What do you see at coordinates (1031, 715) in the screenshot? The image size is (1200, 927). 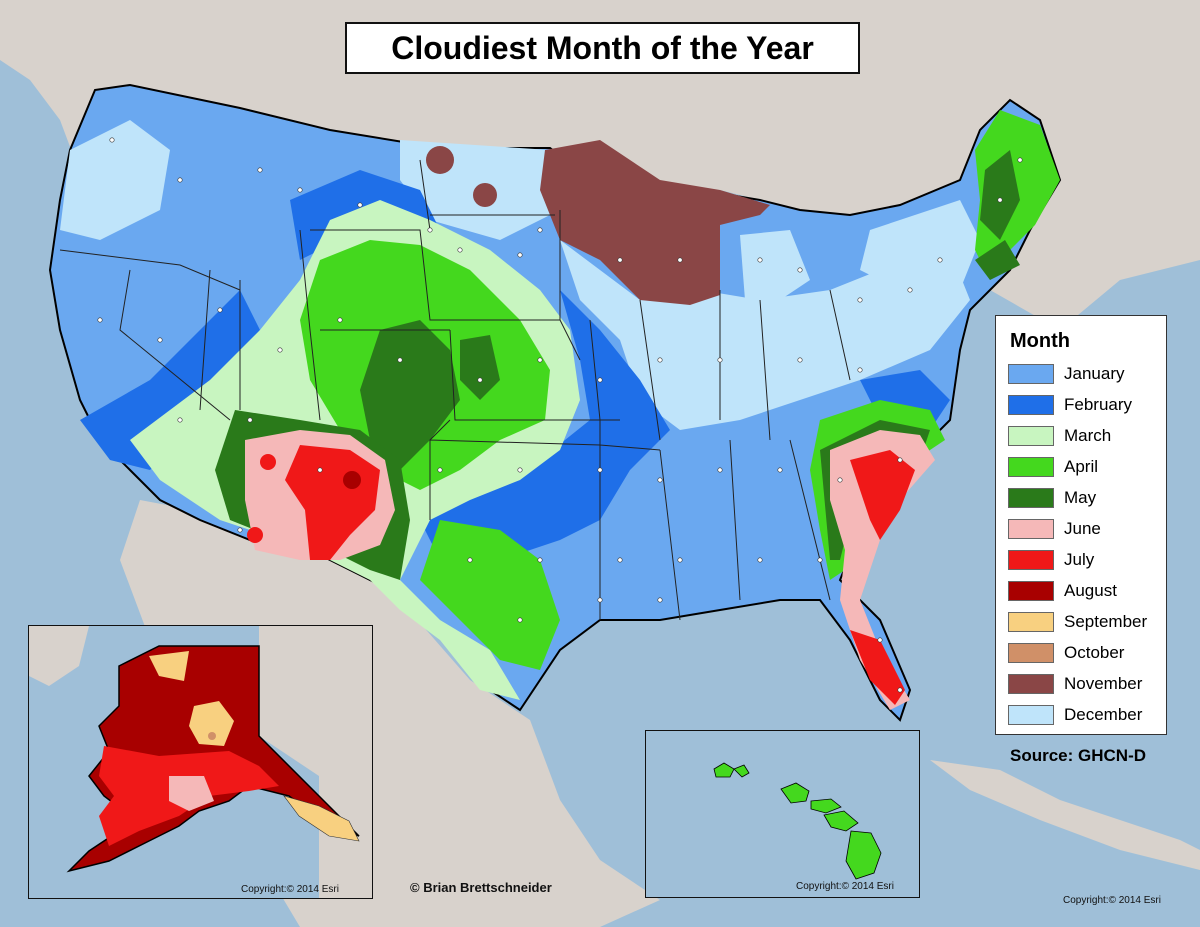 I see `legend-swatch-december` at bounding box center [1031, 715].